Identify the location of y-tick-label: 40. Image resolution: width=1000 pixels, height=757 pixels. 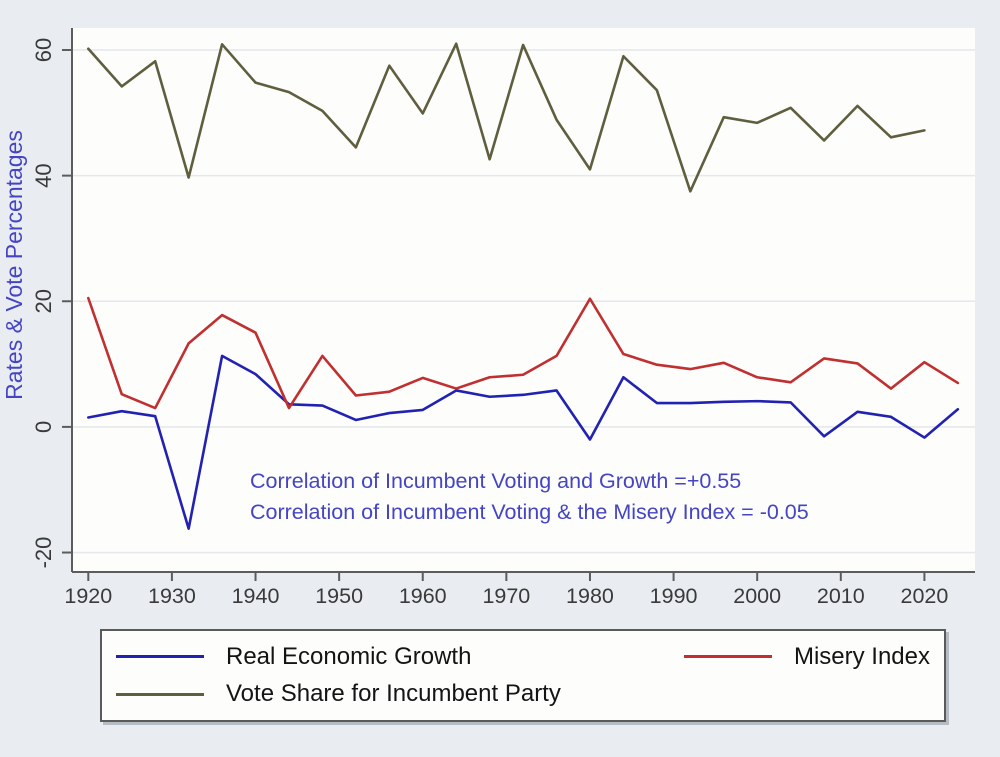
(43, 175).